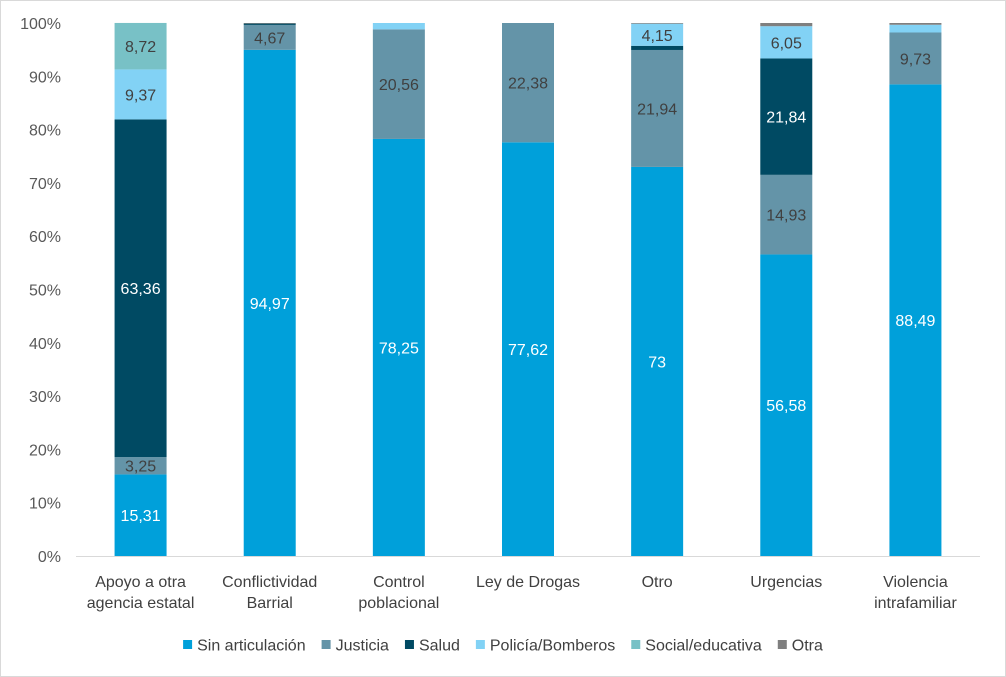 The height and width of the screenshot is (677, 1006). Describe the element at coordinates (40, 24) in the screenshot. I see `y-tick-label: 100%` at that location.